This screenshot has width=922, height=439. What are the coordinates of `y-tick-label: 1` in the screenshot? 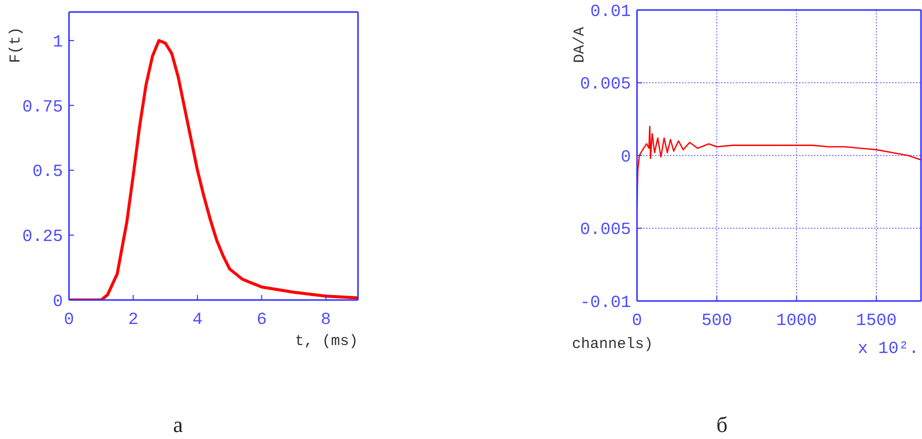 It's located at (57, 42).